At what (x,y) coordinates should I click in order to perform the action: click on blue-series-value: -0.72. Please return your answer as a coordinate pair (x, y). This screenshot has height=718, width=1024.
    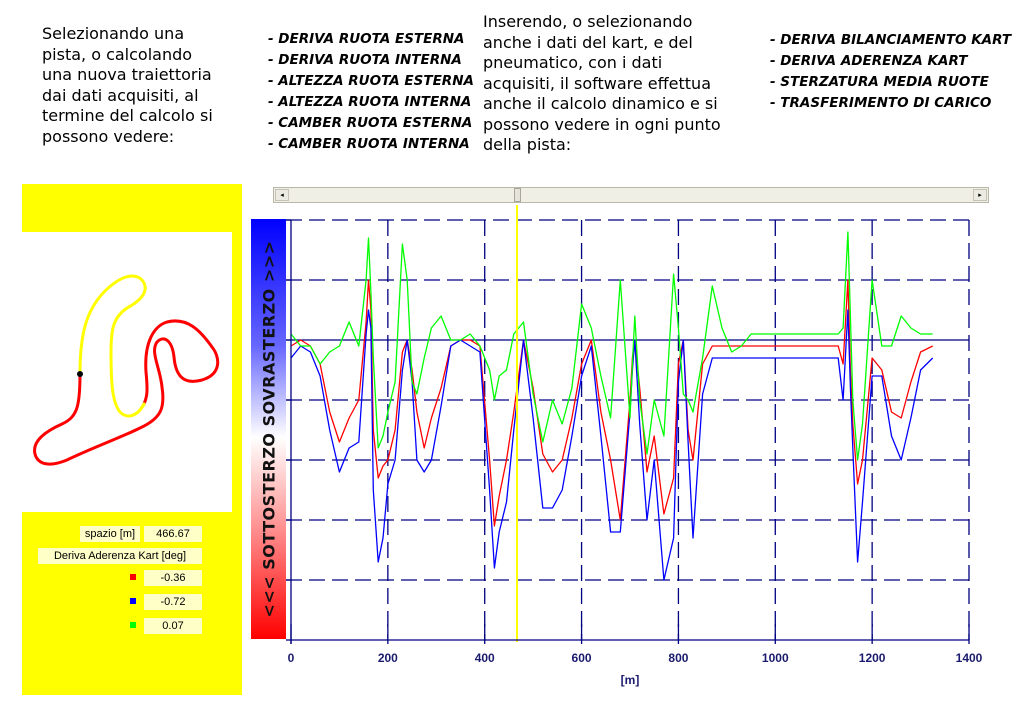
    Looking at the image, I should click on (173, 602).